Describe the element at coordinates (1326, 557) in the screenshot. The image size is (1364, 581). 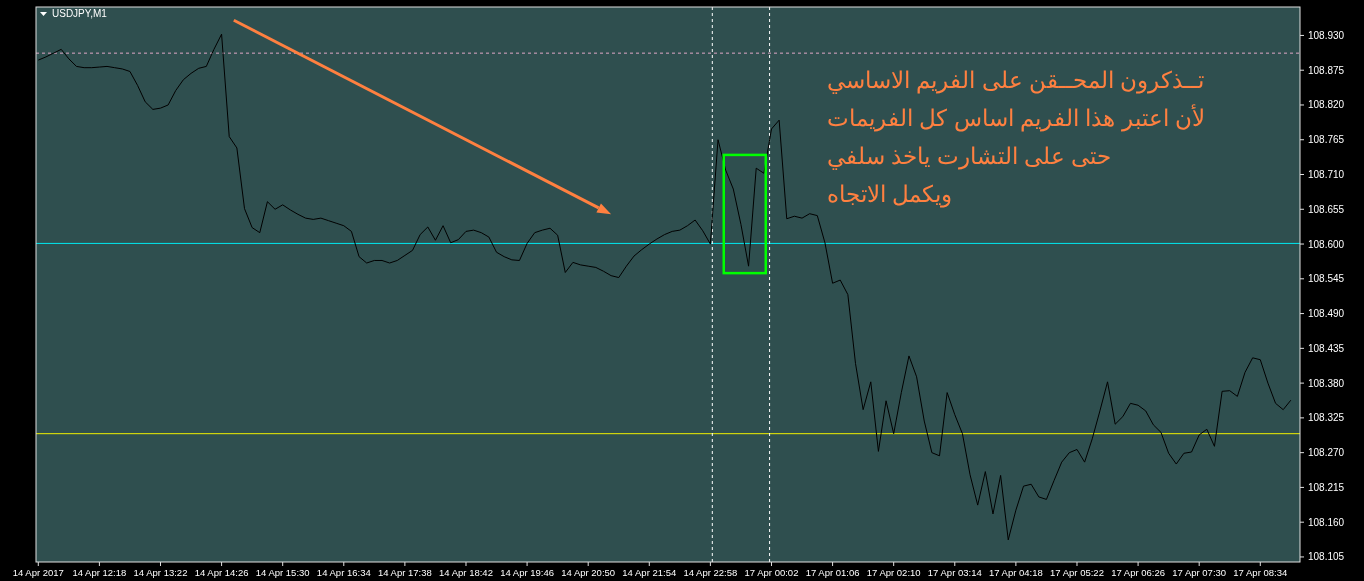
I see `y-tick-label: 108.105` at that location.